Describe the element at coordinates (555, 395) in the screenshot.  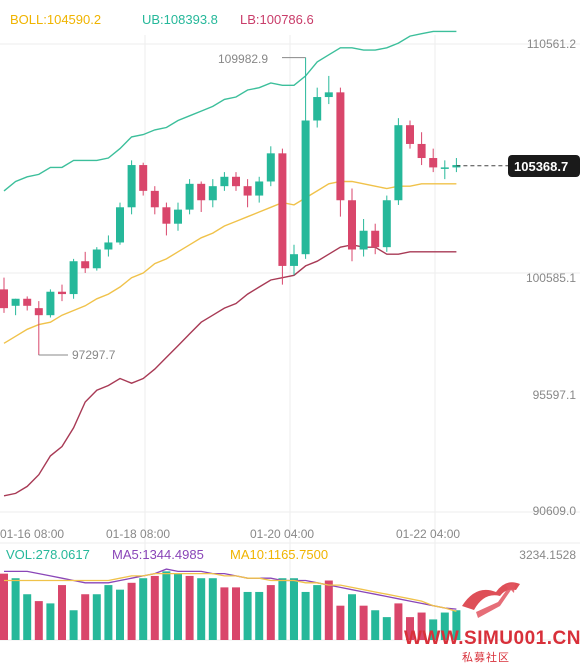
I see `price-label-3: 95597.1` at that location.